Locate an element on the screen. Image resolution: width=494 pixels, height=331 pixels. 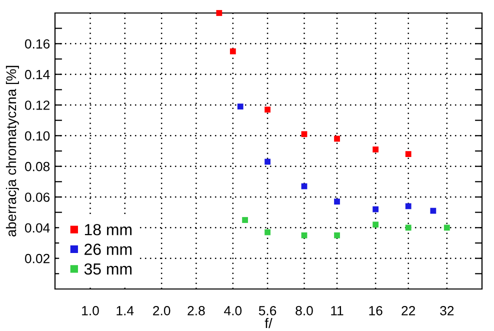
y-tick-label: 0.06 is located at coordinates (37, 197).